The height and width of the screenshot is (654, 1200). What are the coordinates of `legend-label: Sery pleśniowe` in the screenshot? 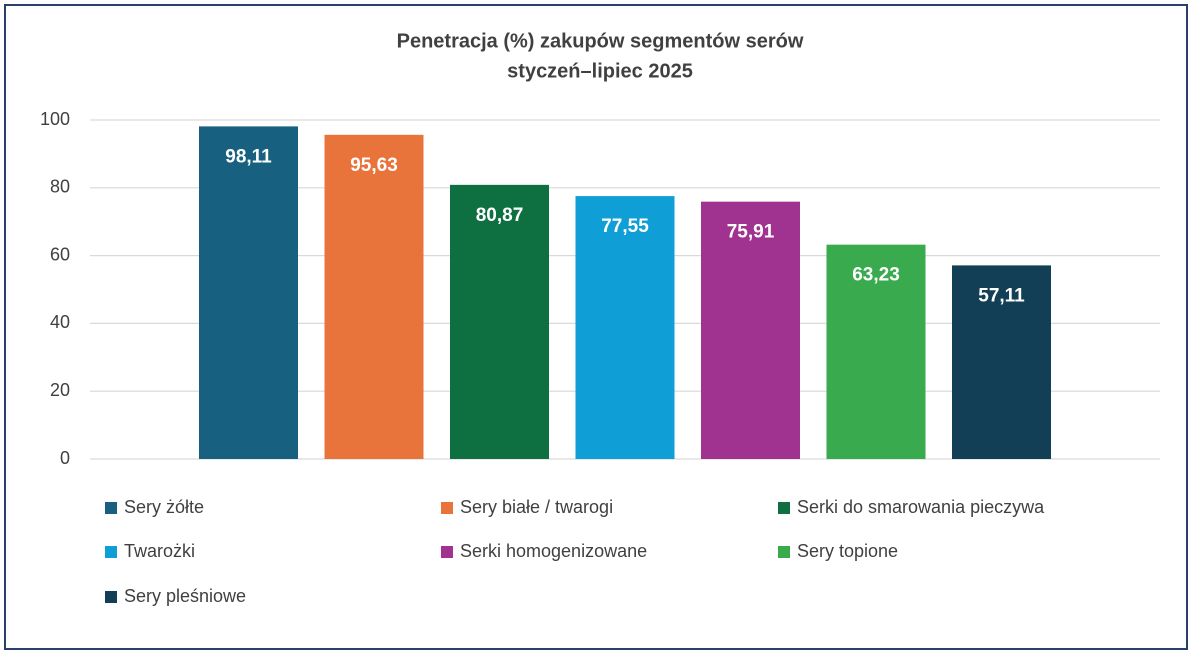 It's located at (185, 596).